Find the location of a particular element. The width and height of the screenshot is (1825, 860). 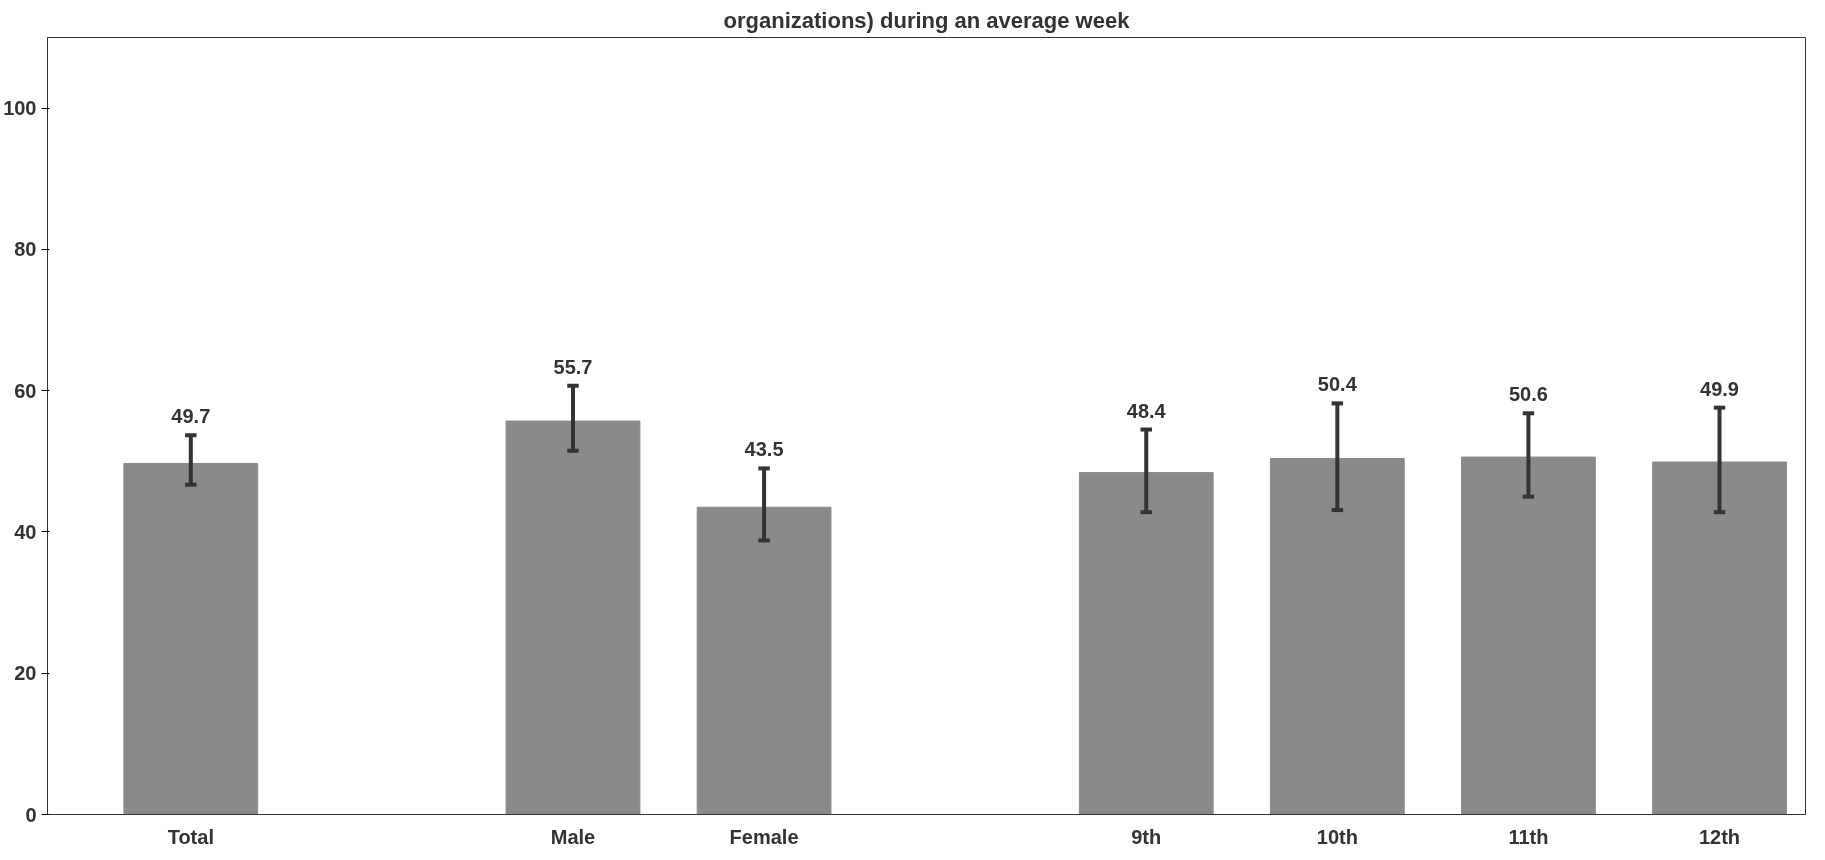

data-label: 43.5 is located at coordinates (764, 449).